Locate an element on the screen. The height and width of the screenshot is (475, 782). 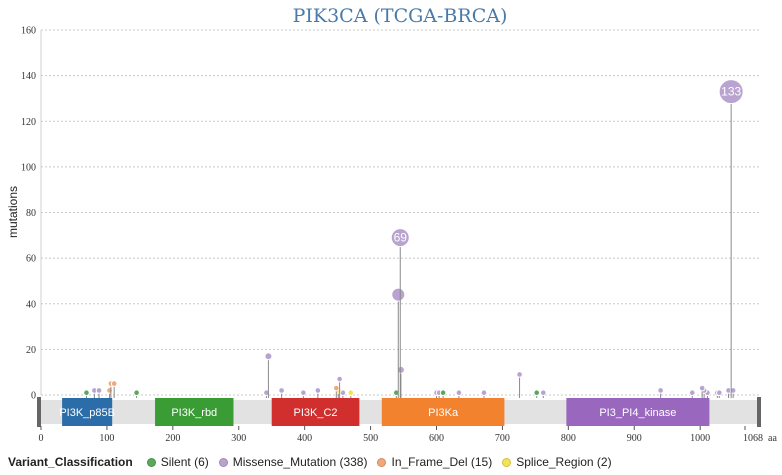
legend-title: Variant_Classification is located at coordinates (70, 462).